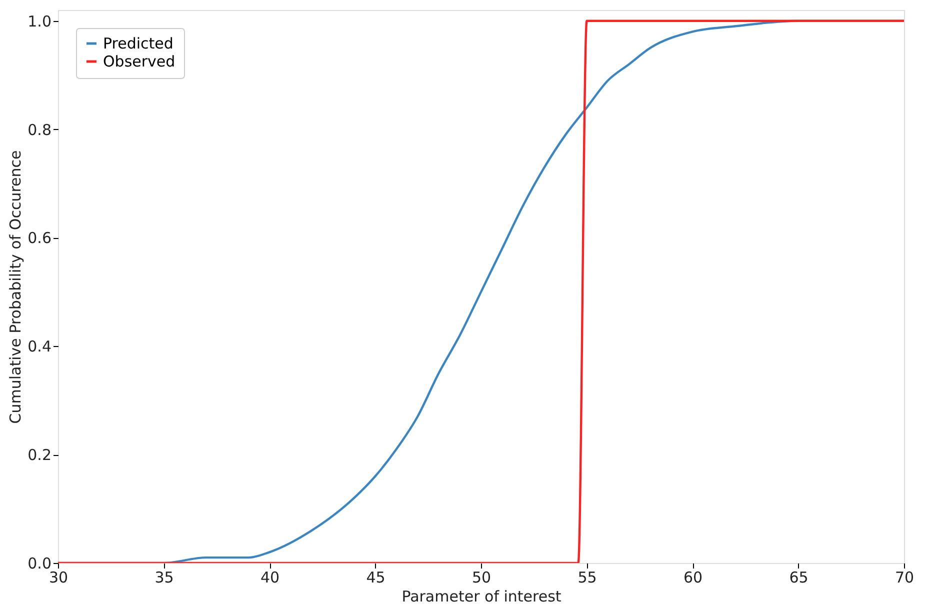 The image size is (928, 610). What do you see at coordinates (138, 43) in the screenshot?
I see `legend-label: Predicted` at bounding box center [138, 43].